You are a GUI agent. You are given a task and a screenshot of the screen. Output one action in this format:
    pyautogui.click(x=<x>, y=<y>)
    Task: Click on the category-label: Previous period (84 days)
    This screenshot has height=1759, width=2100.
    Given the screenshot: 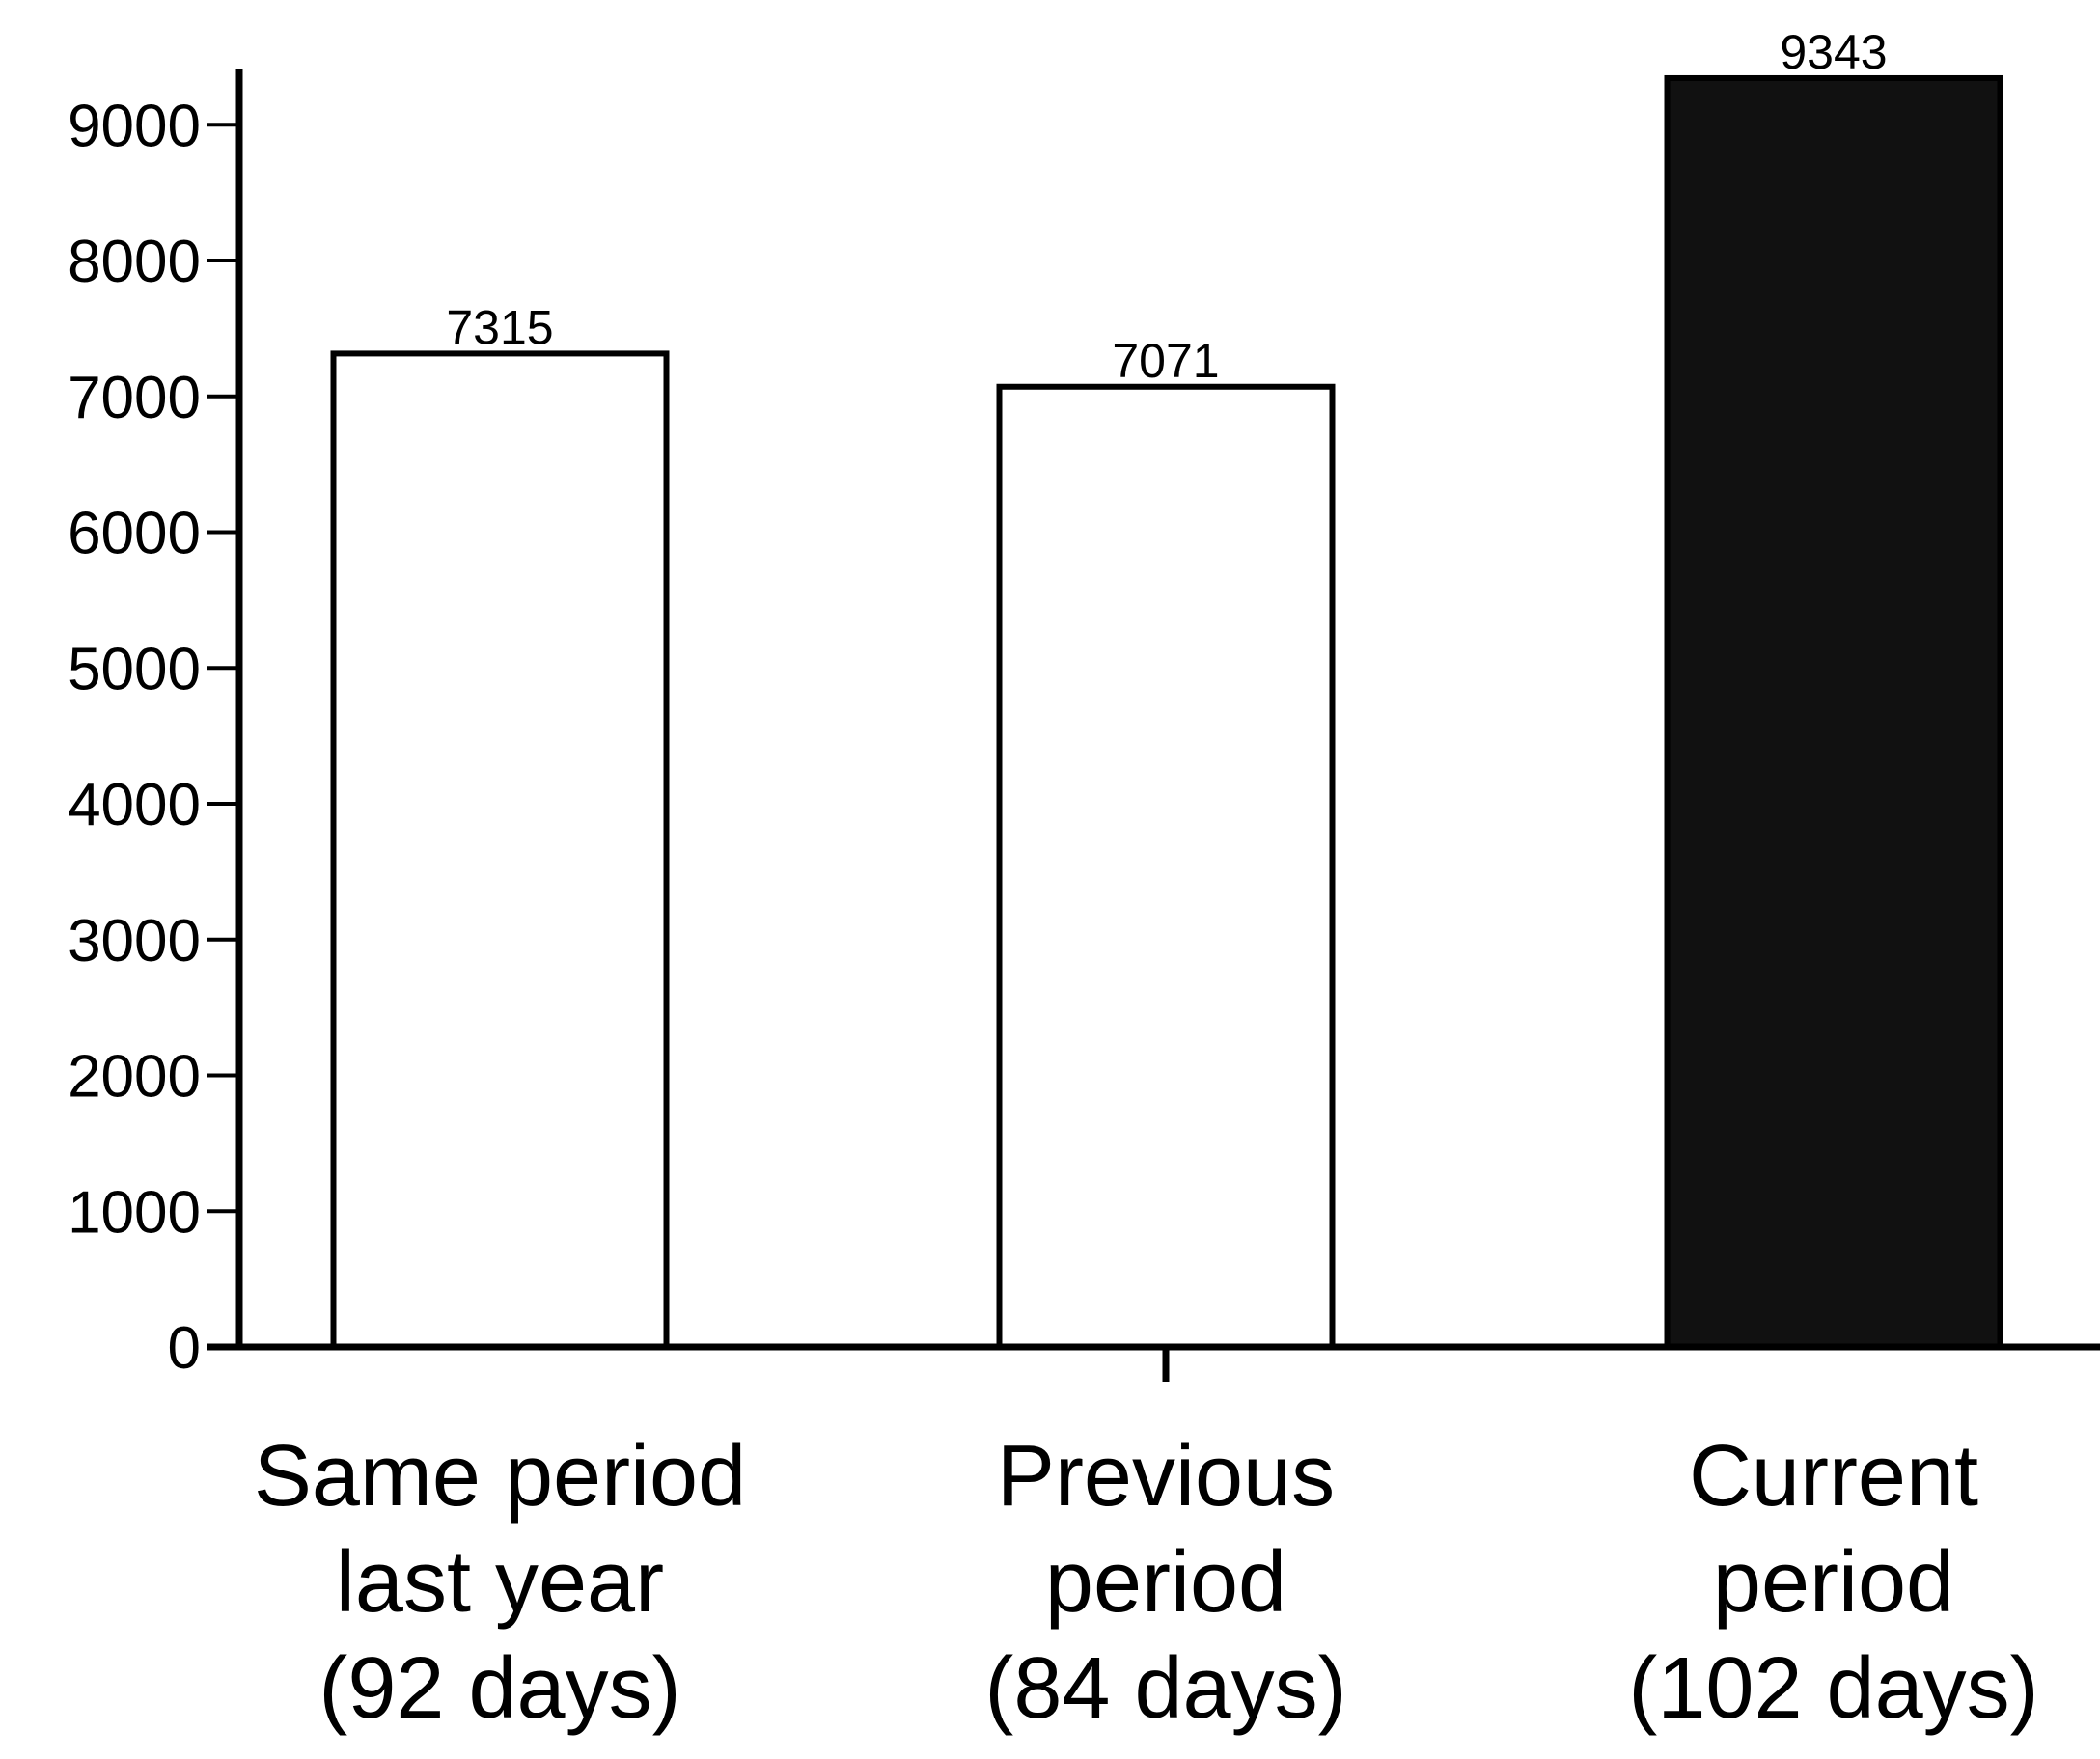 What is the action you would take?
    pyautogui.click(x=1165, y=1582)
    